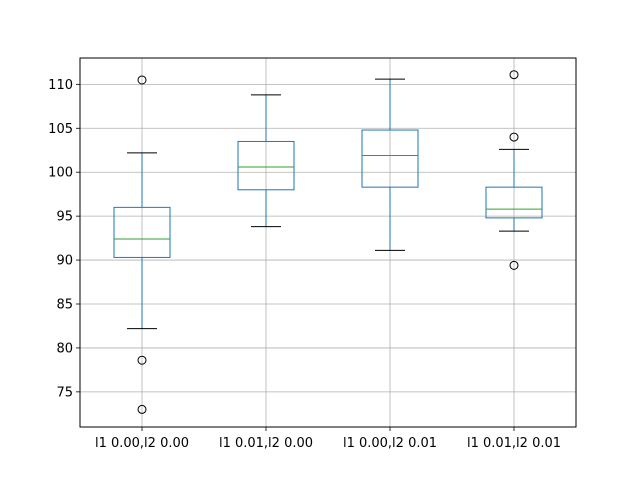  I want to click on y-tick-label: 100, so click(60, 173).